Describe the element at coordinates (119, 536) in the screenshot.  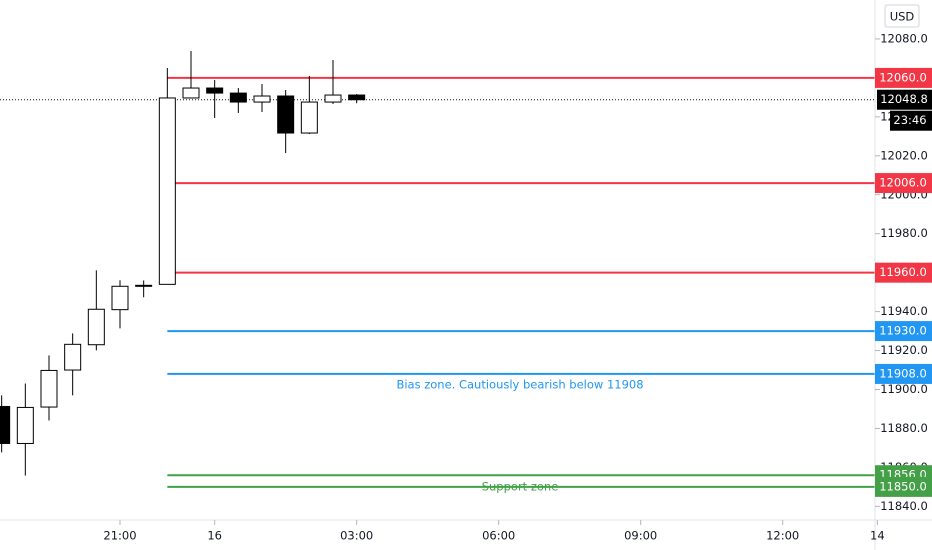
I see `x-tick-label: 21:00` at that location.